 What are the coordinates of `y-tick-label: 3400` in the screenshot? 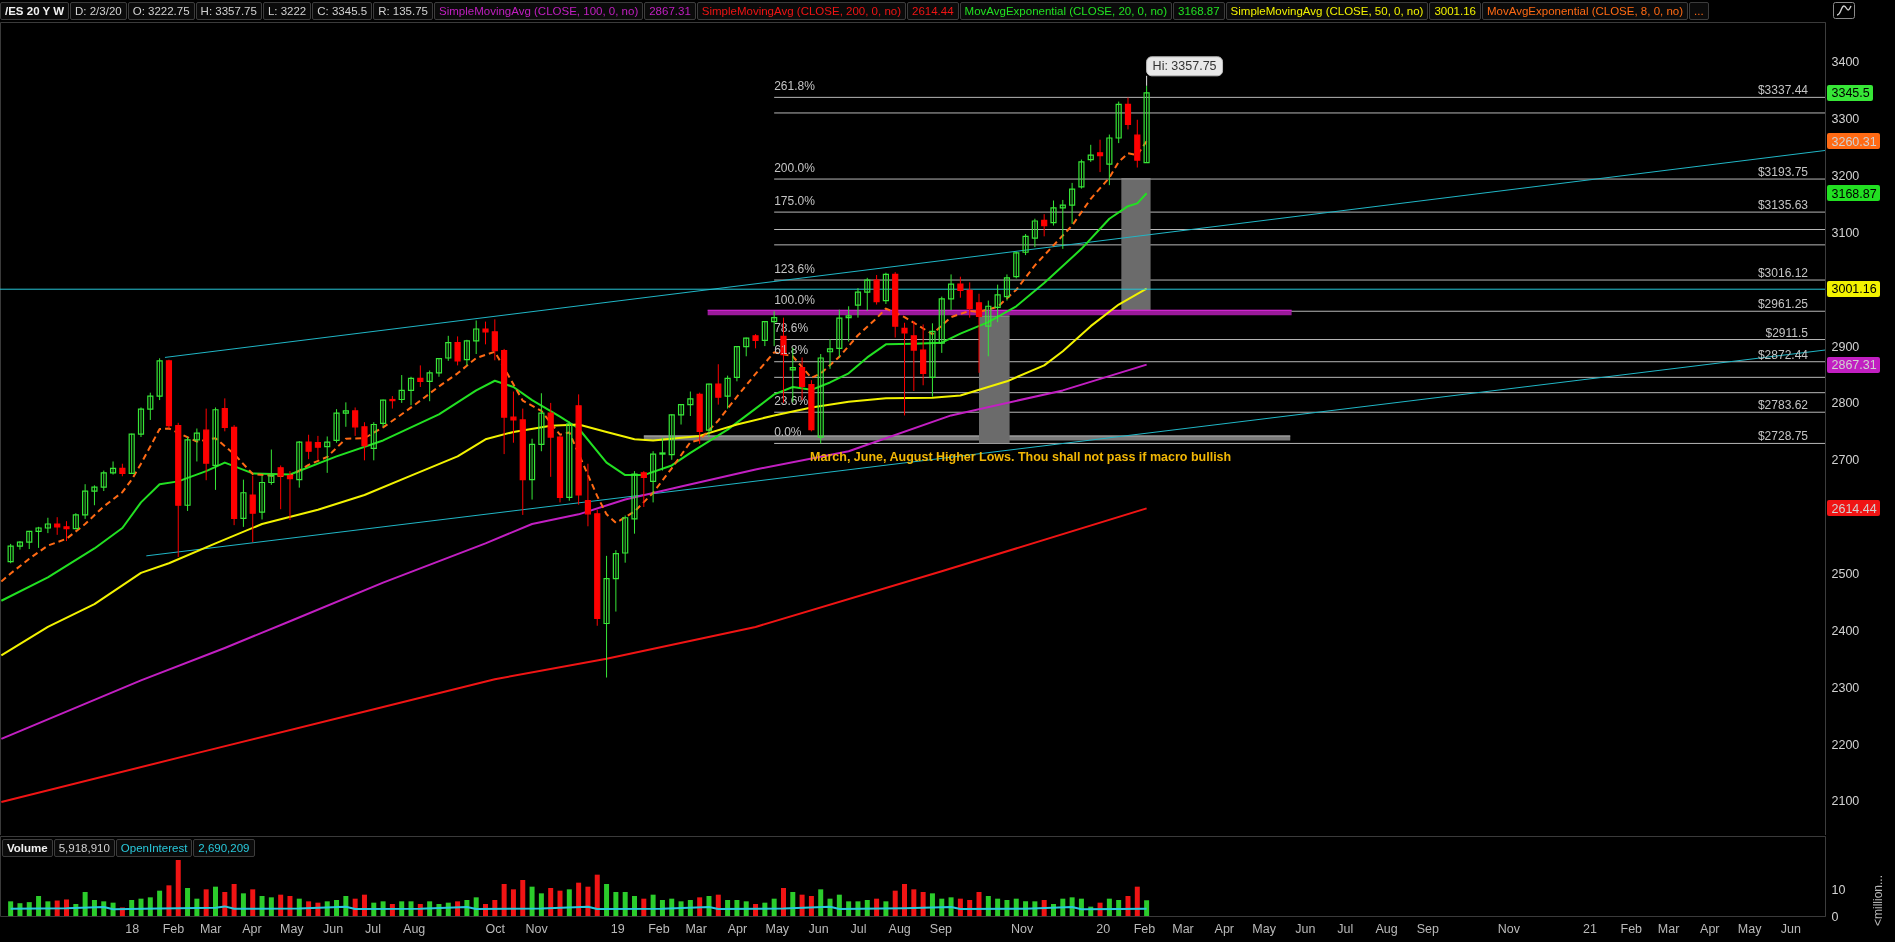 It's located at (1845, 62).